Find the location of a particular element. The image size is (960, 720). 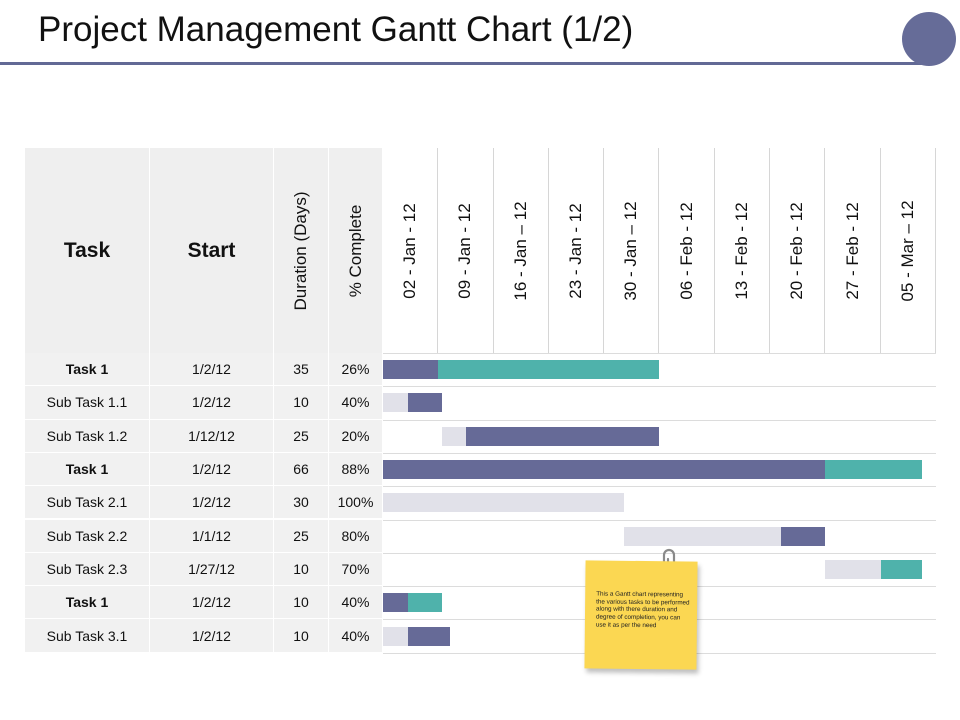

page-title: Project Management Gantt Chart (1/2) is located at coordinates (336, 29).